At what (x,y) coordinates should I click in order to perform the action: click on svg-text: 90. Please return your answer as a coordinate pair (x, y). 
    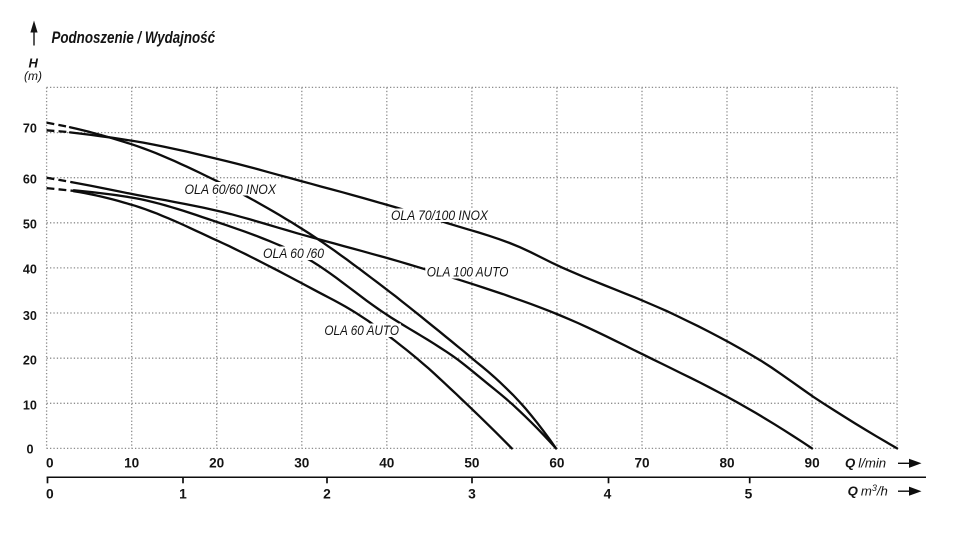
    Looking at the image, I should click on (812, 463).